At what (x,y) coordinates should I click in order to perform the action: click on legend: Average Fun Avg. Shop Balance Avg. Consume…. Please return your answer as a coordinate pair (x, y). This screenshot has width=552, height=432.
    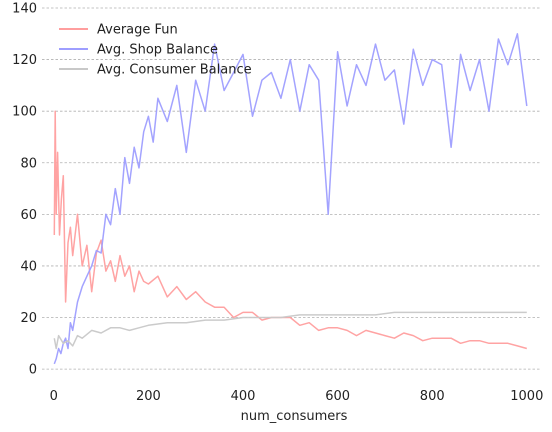
    Looking at the image, I should click on (155, 50).